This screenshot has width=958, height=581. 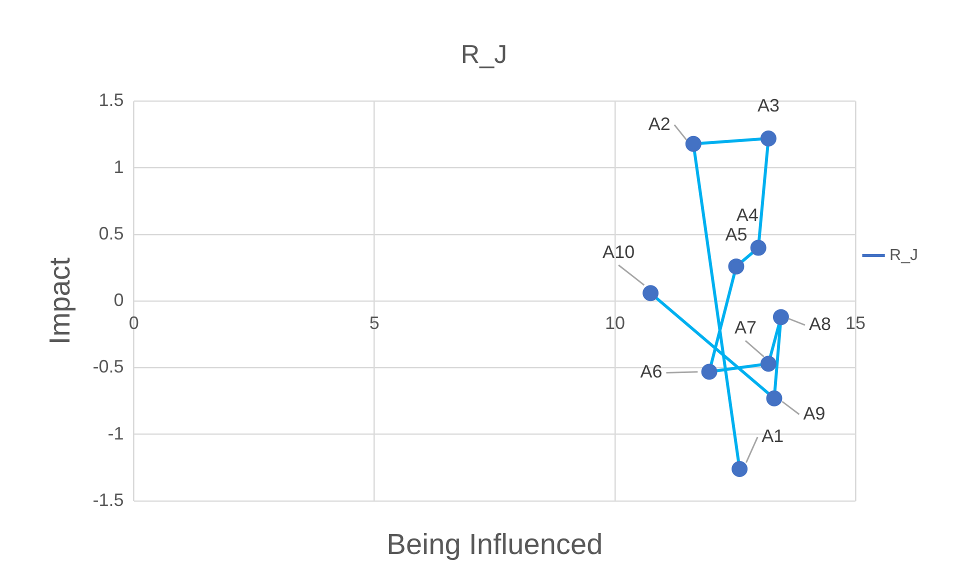 What do you see at coordinates (856, 322) in the screenshot?
I see `x-tick-label: 15` at bounding box center [856, 322].